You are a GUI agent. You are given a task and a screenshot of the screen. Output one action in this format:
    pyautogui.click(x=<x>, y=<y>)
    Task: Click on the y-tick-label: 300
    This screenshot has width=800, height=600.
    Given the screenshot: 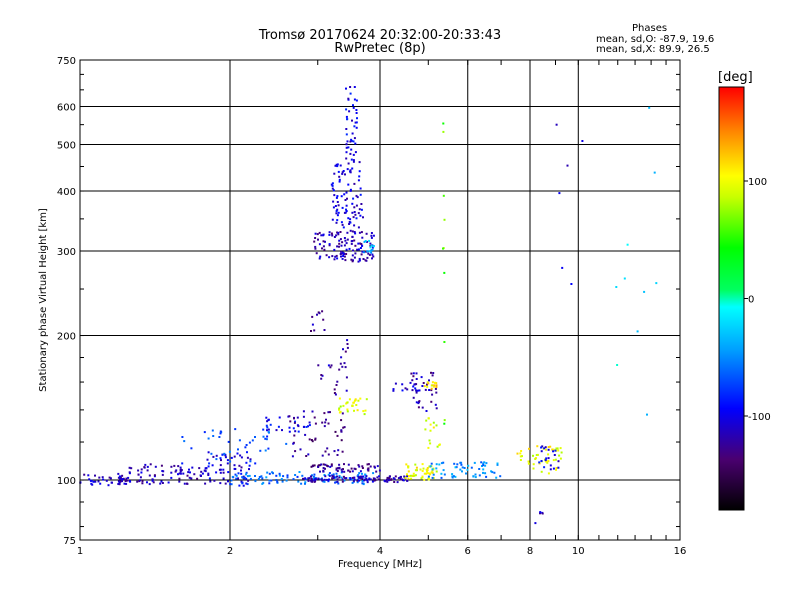 What is the action you would take?
    pyautogui.click(x=66, y=252)
    